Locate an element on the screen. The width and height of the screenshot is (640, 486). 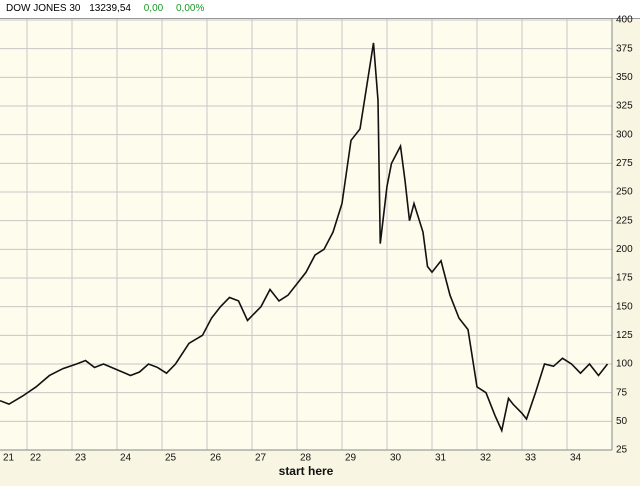
y-tick-label: 75 is located at coordinates (622, 392).